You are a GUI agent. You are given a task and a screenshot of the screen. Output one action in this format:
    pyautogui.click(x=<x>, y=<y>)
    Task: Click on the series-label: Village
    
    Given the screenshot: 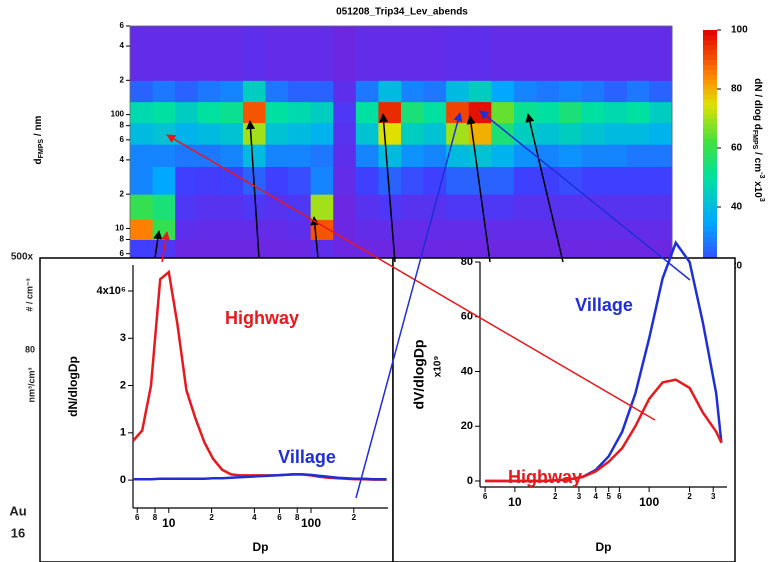 What is the action you would take?
    pyautogui.click(x=307, y=457)
    